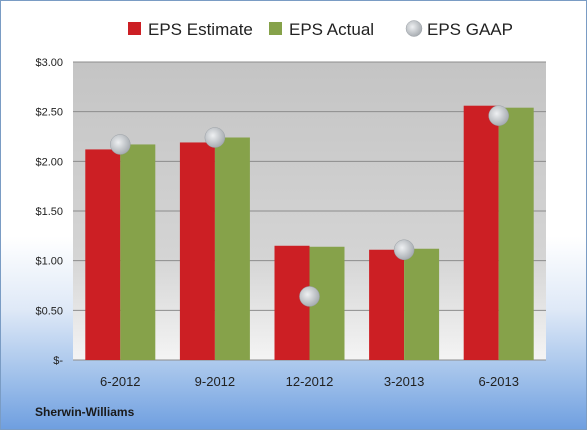  What do you see at coordinates (310, 381) in the screenshot?
I see `x-tick-label: 12-2012` at bounding box center [310, 381].